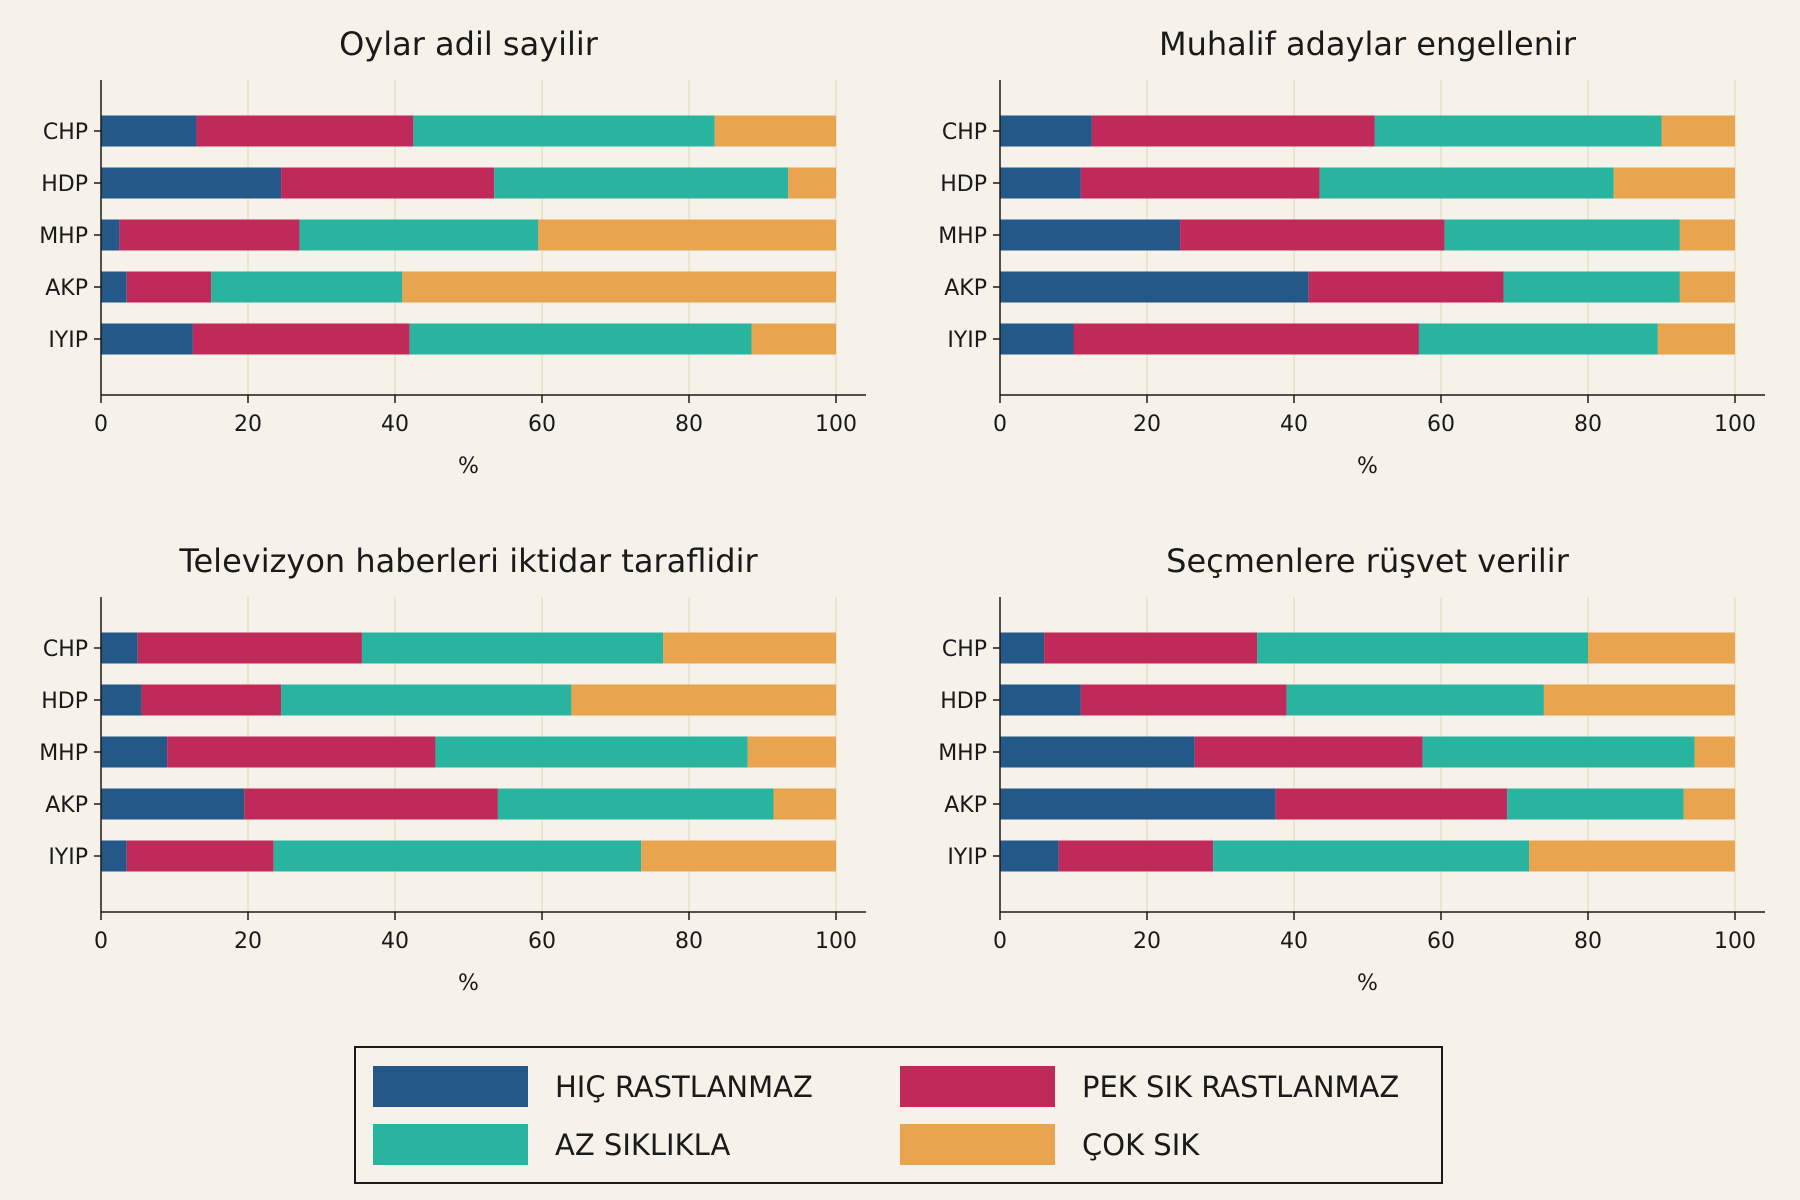  What do you see at coordinates (1141, 1145) in the screenshot?
I see `legend-label: ÇOK SIK` at bounding box center [1141, 1145].